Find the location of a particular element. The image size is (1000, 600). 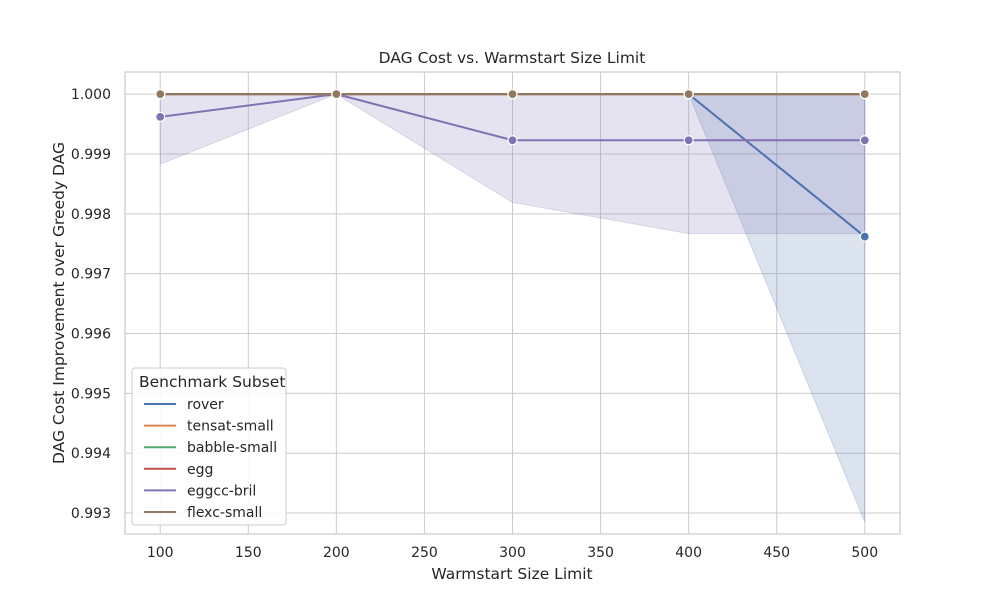

legend-label-flexc-small: flexc-small is located at coordinates (224, 513).